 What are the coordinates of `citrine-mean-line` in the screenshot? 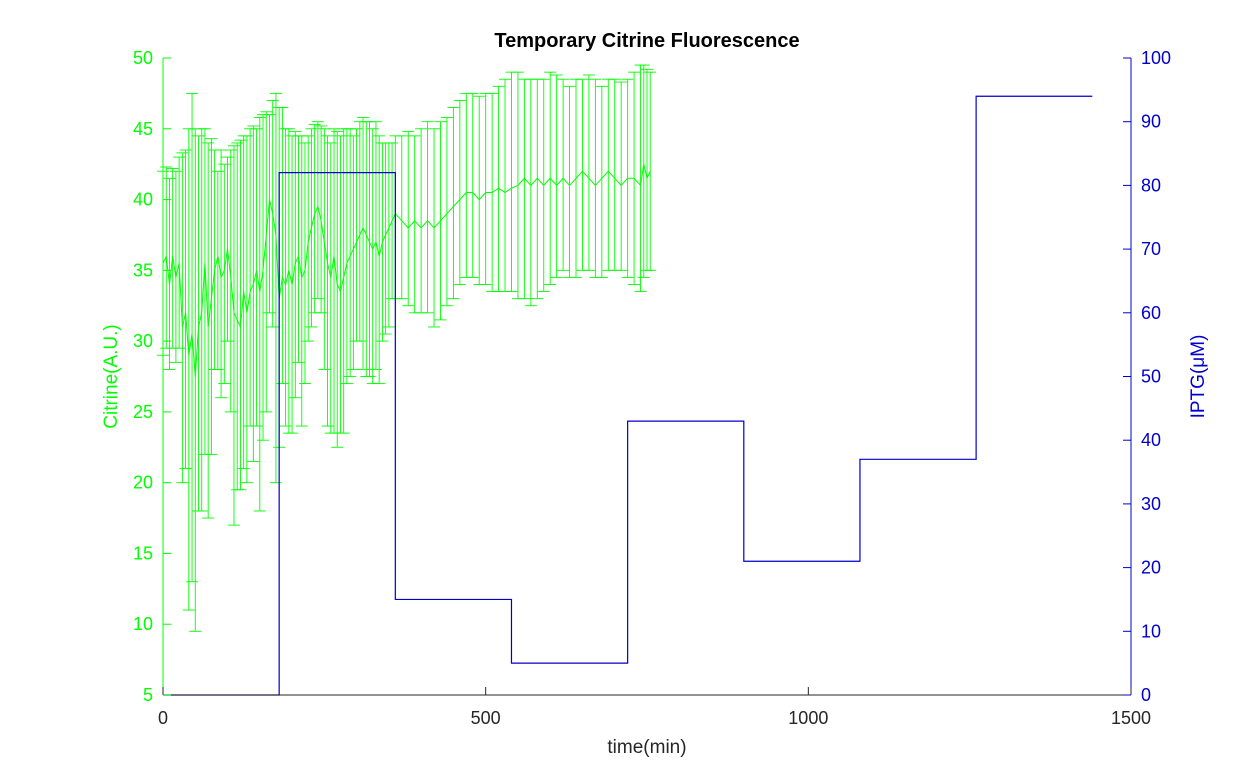 It's located at (406, 270).